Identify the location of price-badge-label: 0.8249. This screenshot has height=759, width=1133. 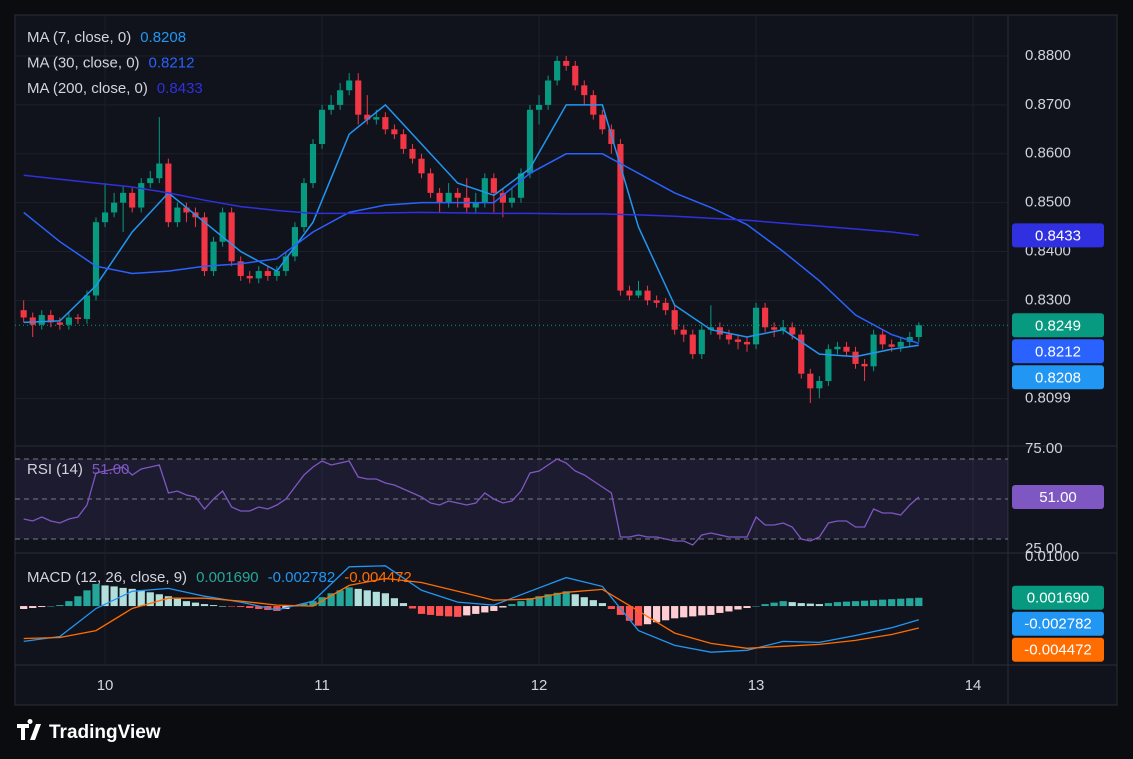
(1058, 325).